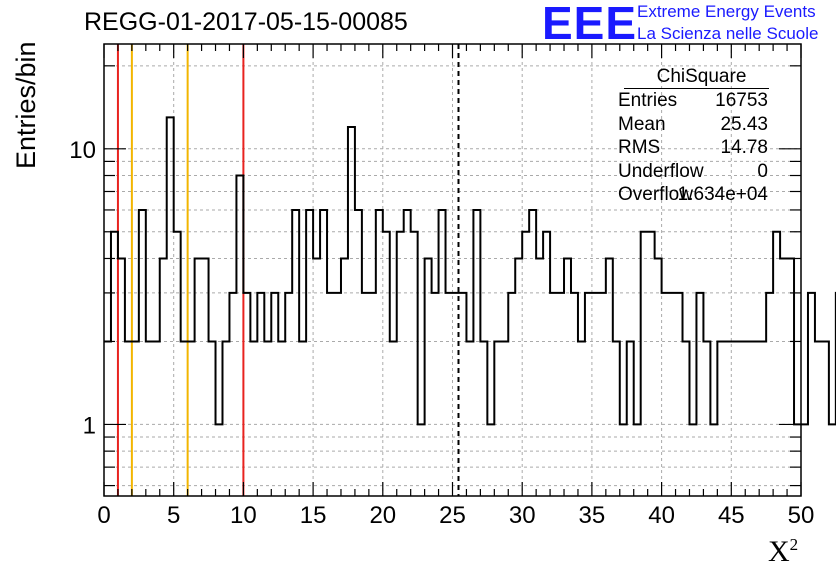 The width and height of the screenshot is (836, 572). What do you see at coordinates (779, 551) in the screenshot?
I see `x-axis-label-base: X` at bounding box center [779, 551].